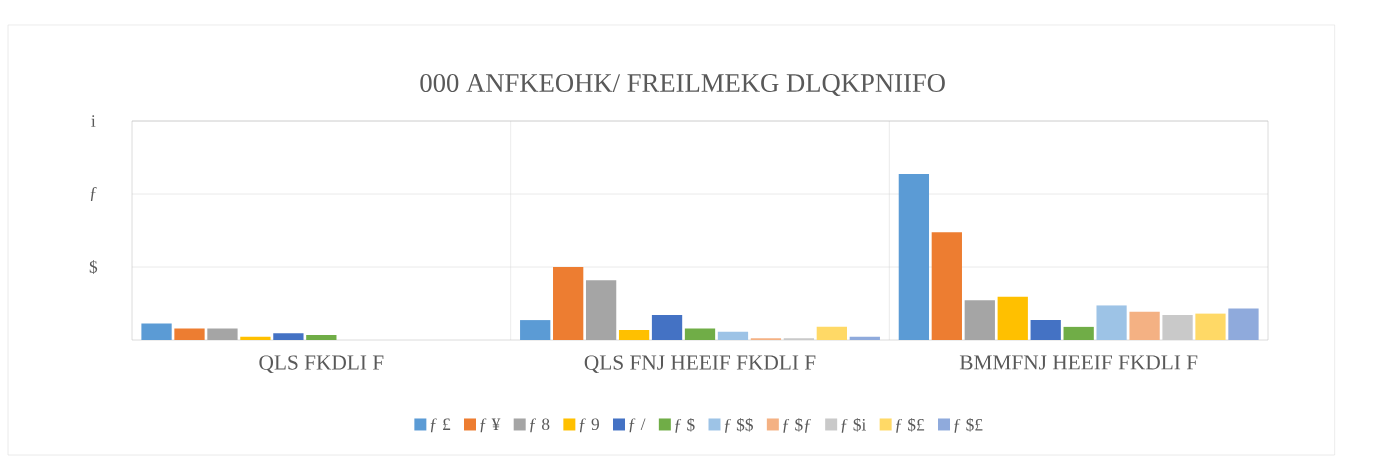 The height and width of the screenshot is (462, 1375). Describe the element at coordinates (93, 194) in the screenshot. I see `text: ƒ` at that location.